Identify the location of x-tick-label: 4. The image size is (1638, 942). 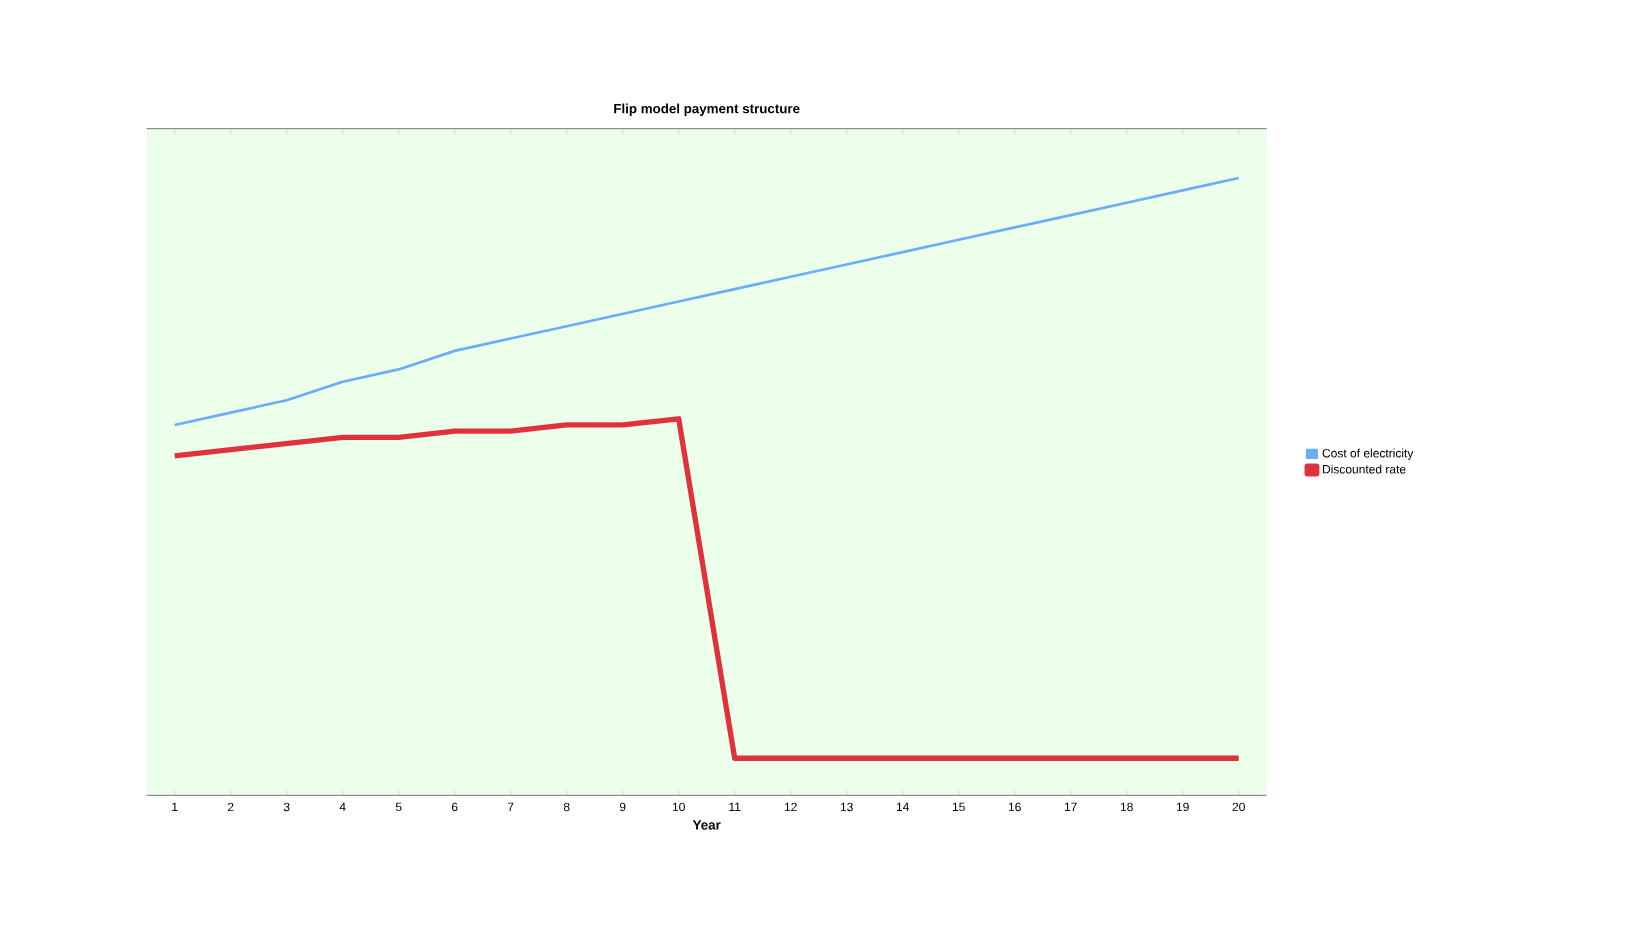
(342, 806).